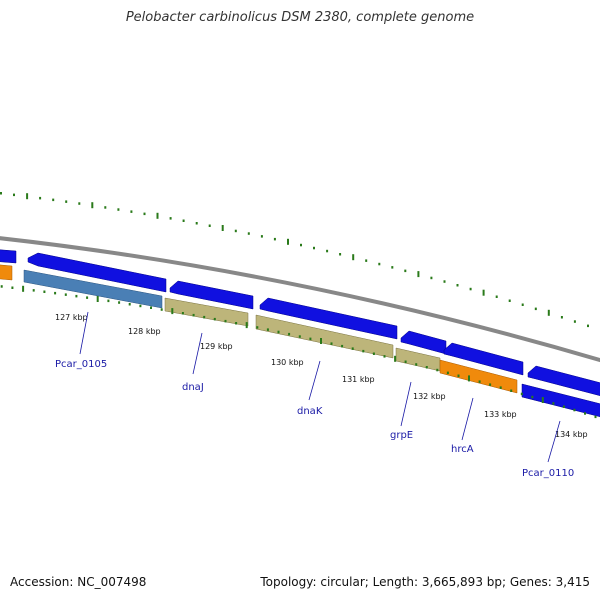  Describe the element at coordinates (144, 331) in the screenshot. I see `tick-label: 128 kbp` at that location.